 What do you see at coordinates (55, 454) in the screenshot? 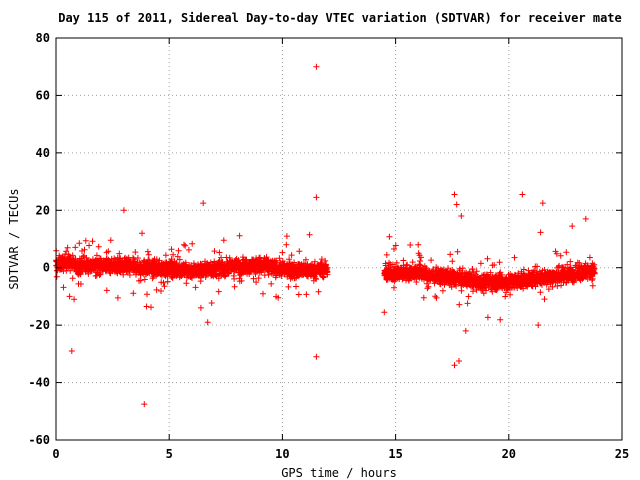
I see `x-tick-label: 0` at bounding box center [55, 454].